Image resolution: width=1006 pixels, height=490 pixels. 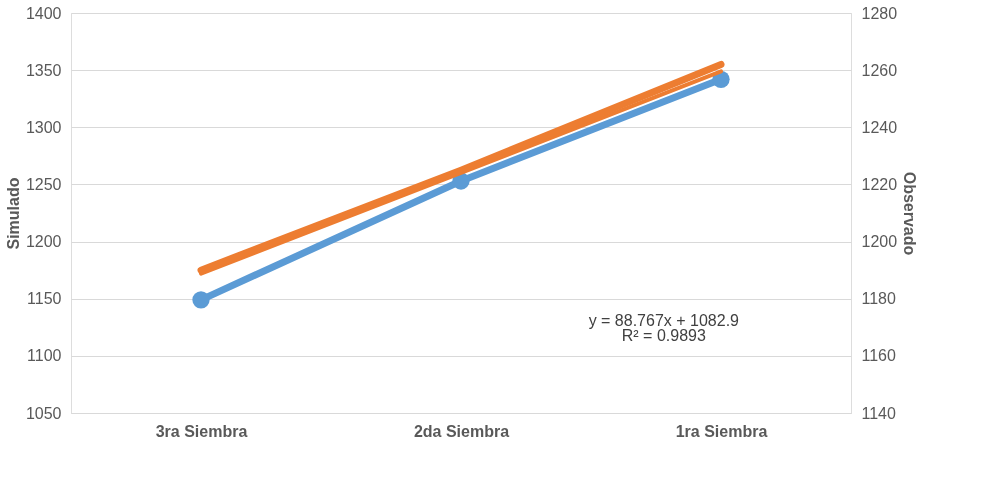 What do you see at coordinates (910, 213) in the screenshot?
I see `y2-axis-title: Observado` at bounding box center [910, 213].